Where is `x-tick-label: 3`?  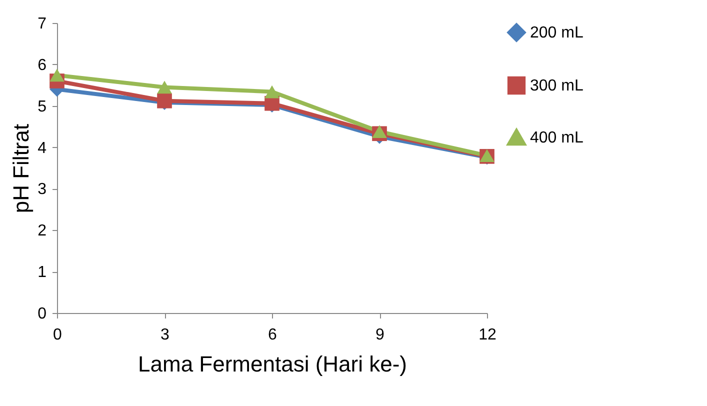
x-tick-label: 3 is located at coordinates (165, 335).